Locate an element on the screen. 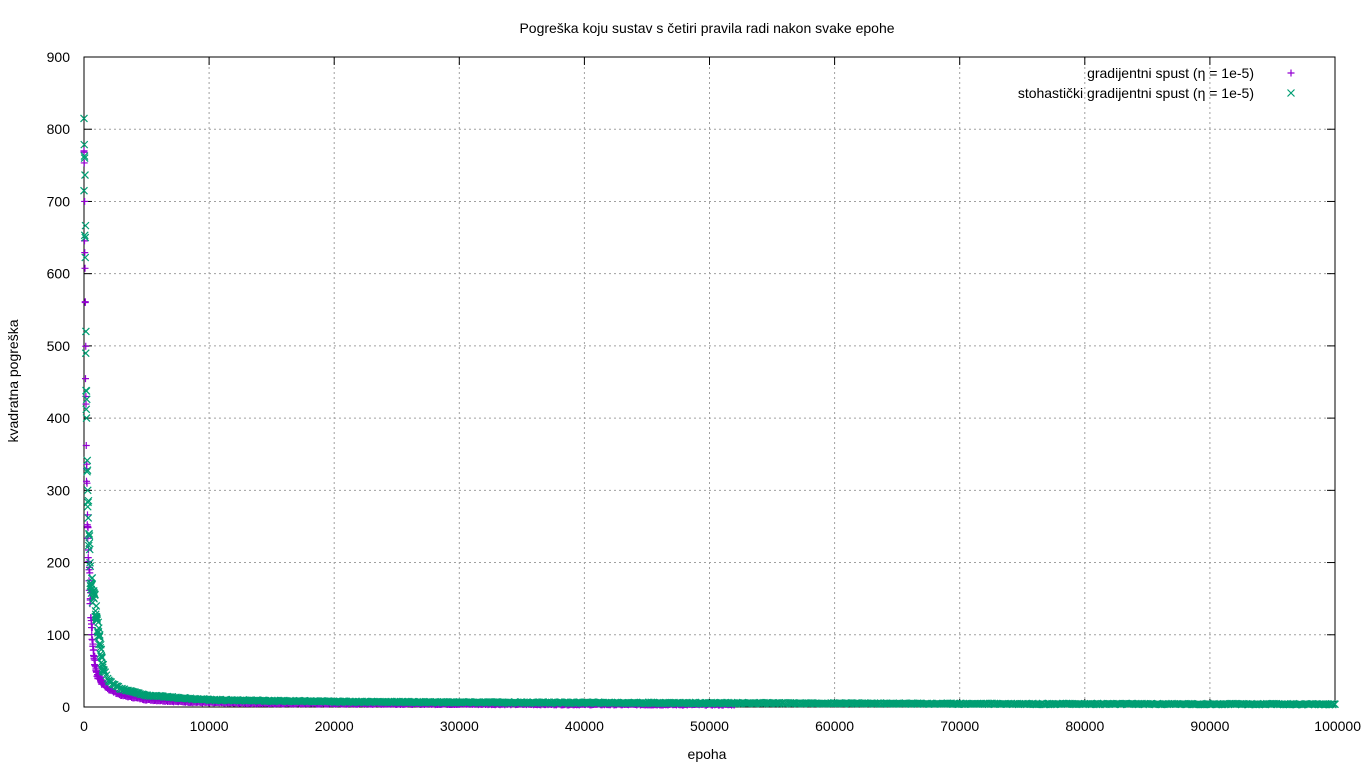 The height and width of the screenshot is (768, 1366). x-tick-label: 60000 is located at coordinates (834, 726).